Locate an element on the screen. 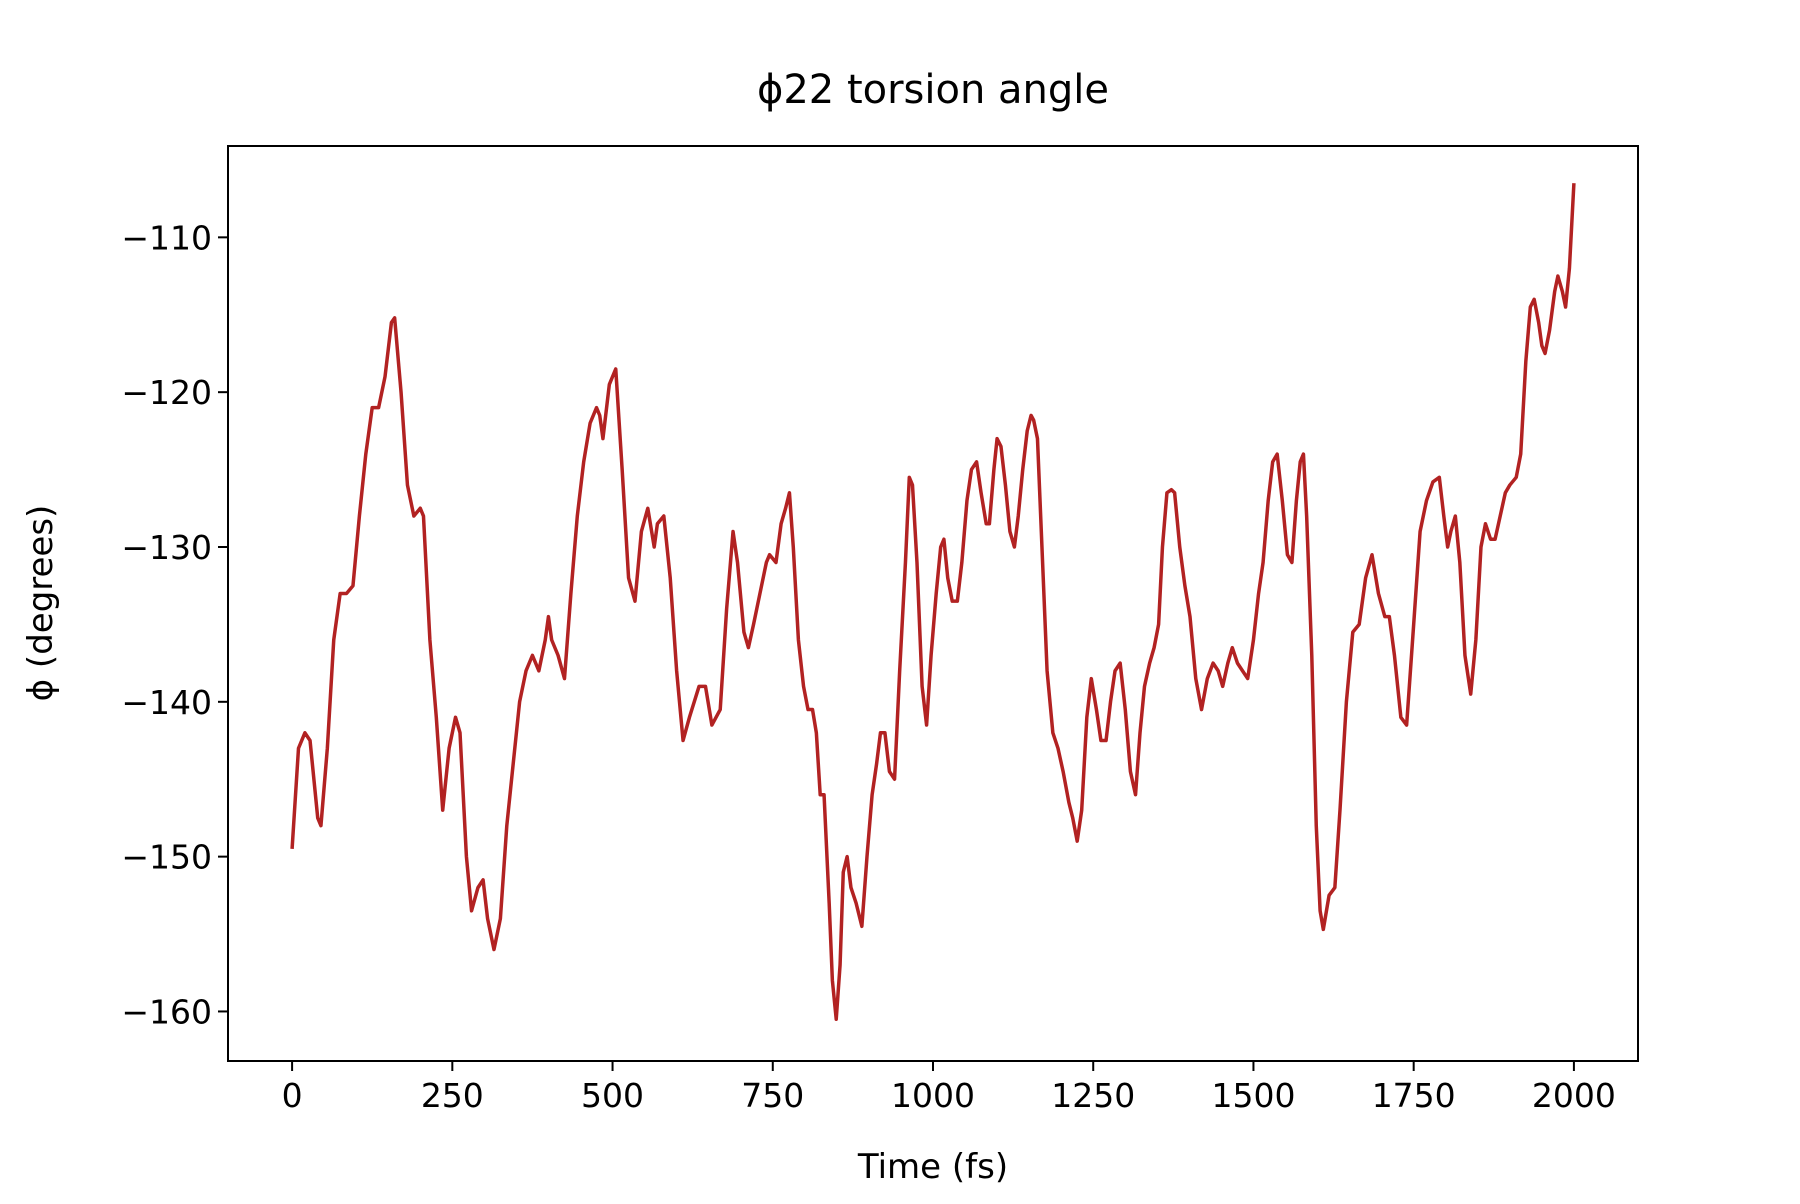 The image size is (1800, 1204). x-tick-label: 1000 is located at coordinates (933, 1095).